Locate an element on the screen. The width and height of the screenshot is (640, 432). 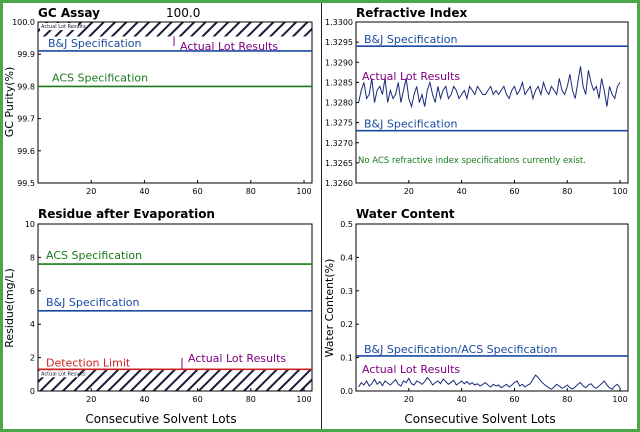
res-ytick-label: 8 is located at coordinates (32, 257).